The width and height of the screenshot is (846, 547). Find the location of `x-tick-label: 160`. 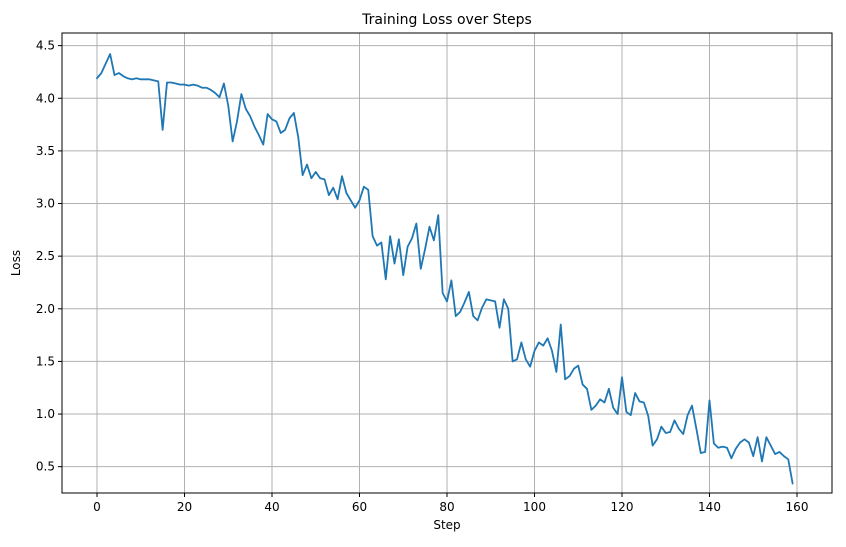

x-tick-label: 160 is located at coordinates (797, 507).